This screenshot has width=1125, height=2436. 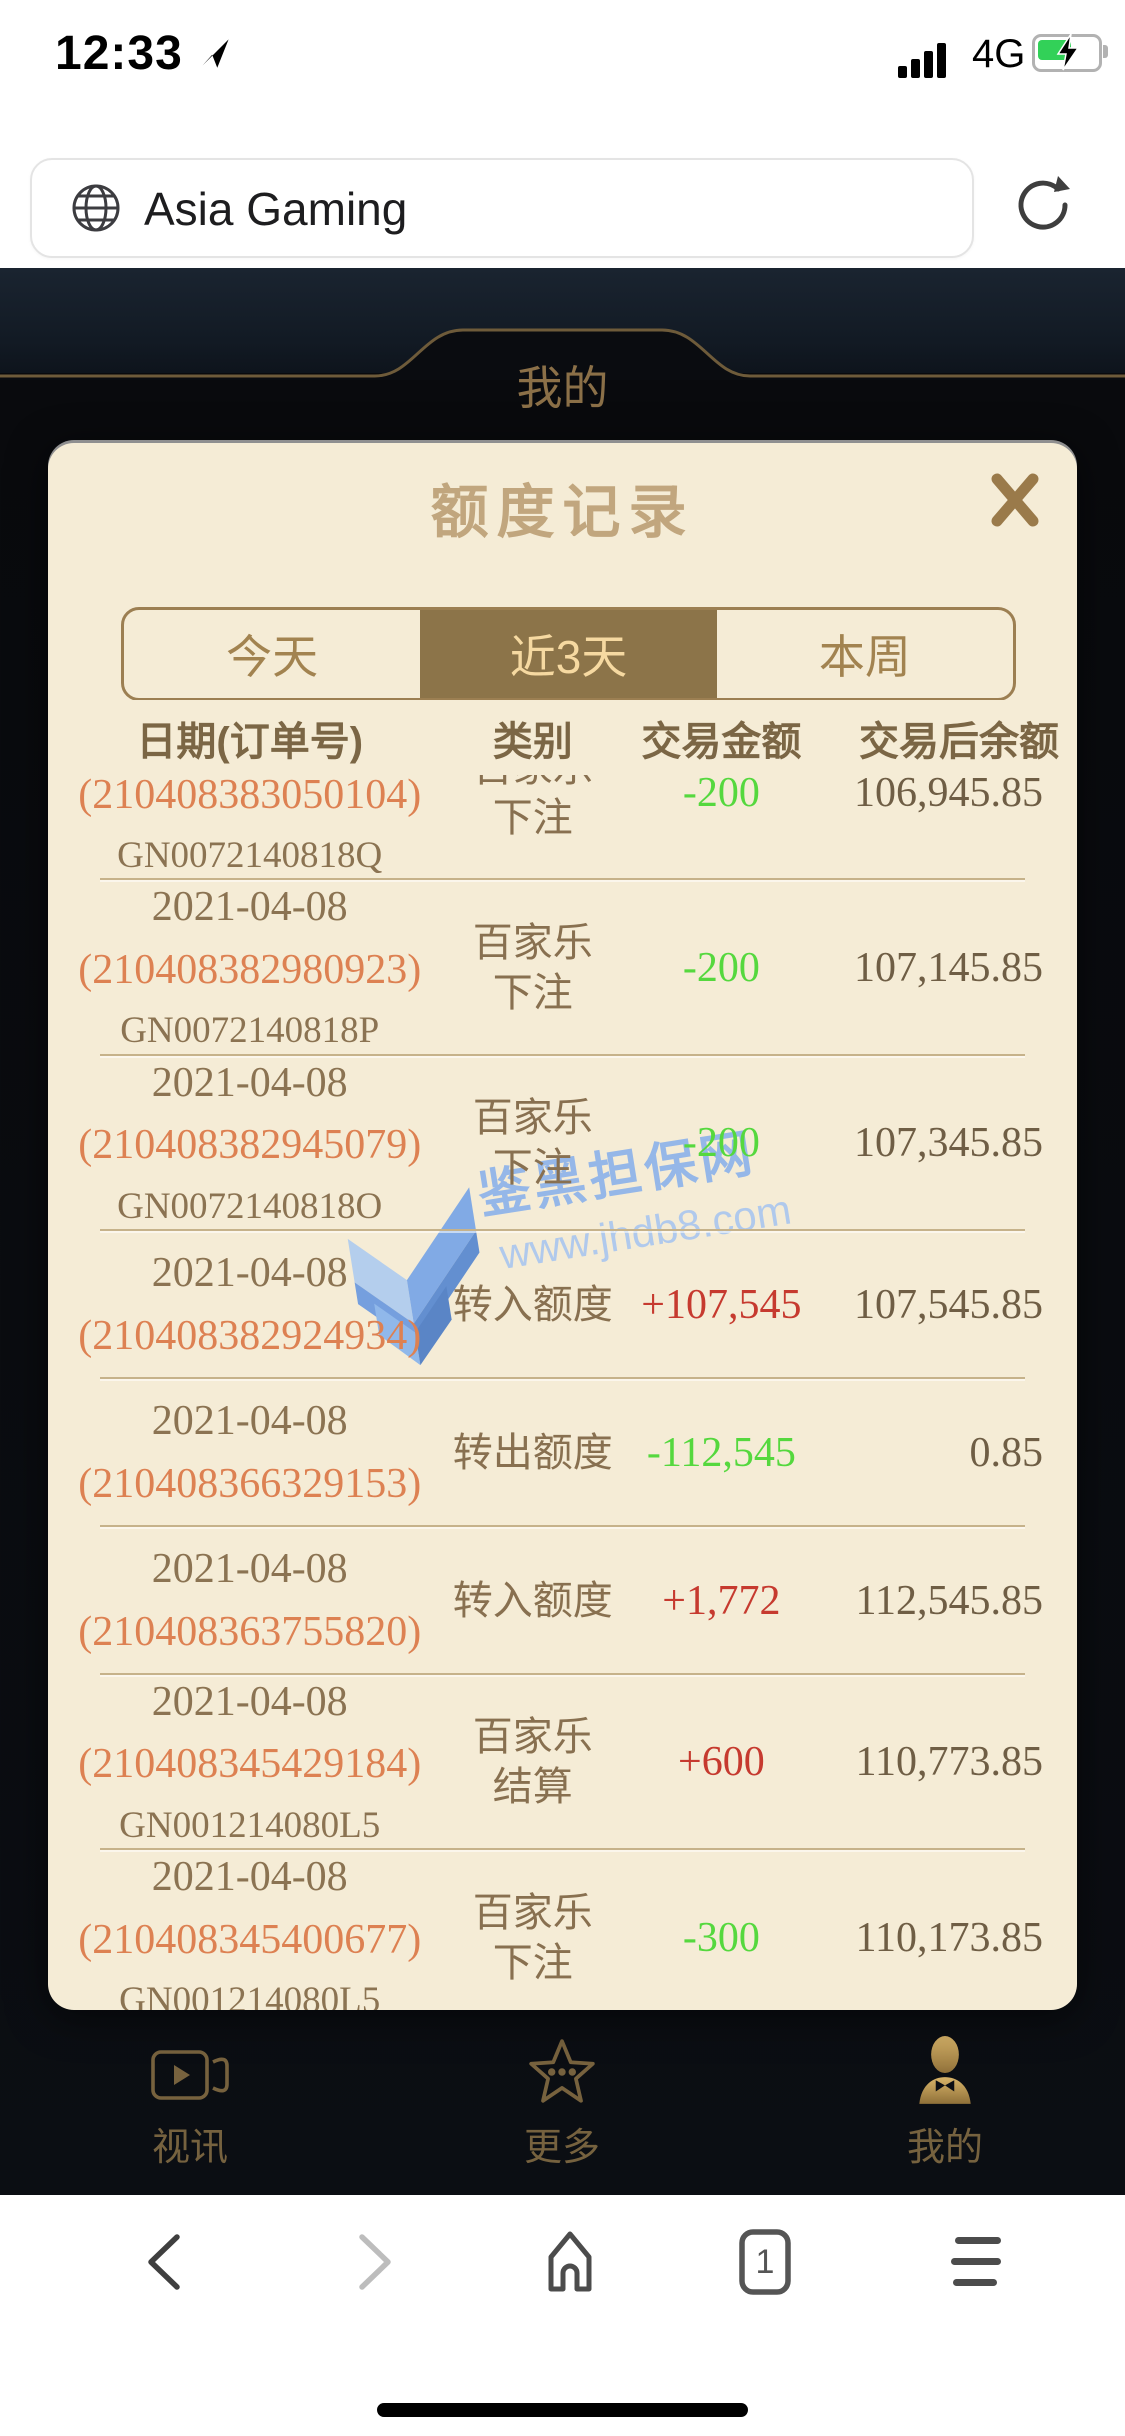 I want to click on col-amount: 交易金额, so click(x=721, y=741).